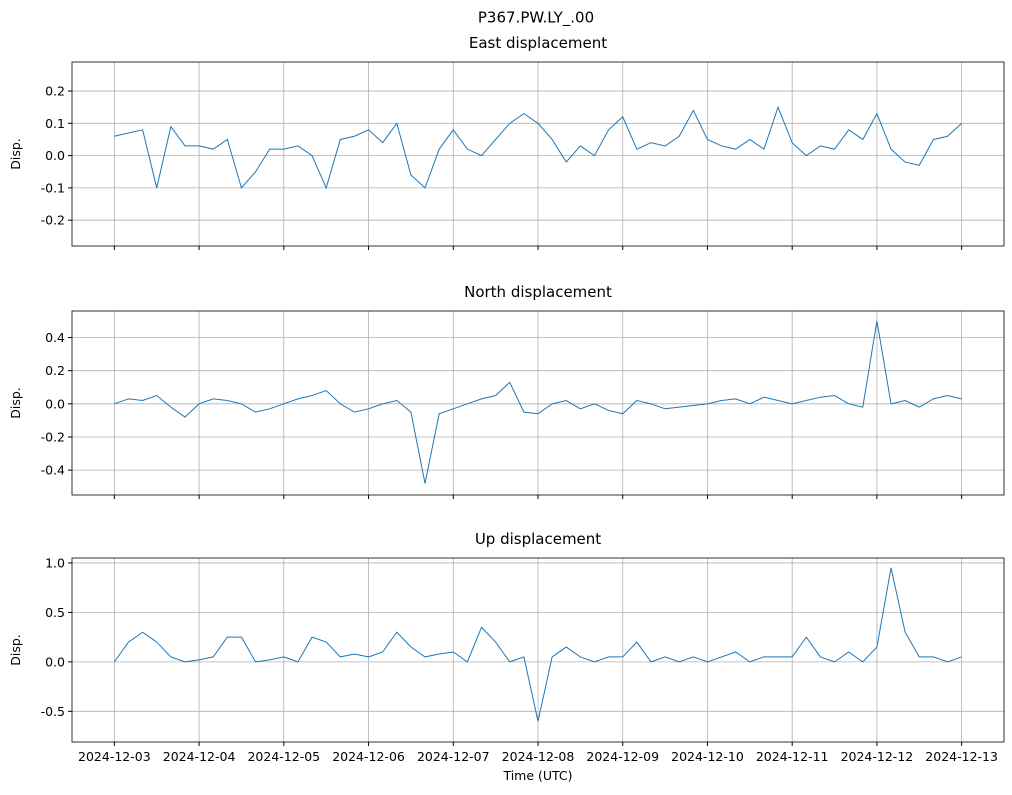  Describe the element at coordinates (55, 123) in the screenshot. I see `y-tick-label: 0.1` at that location.